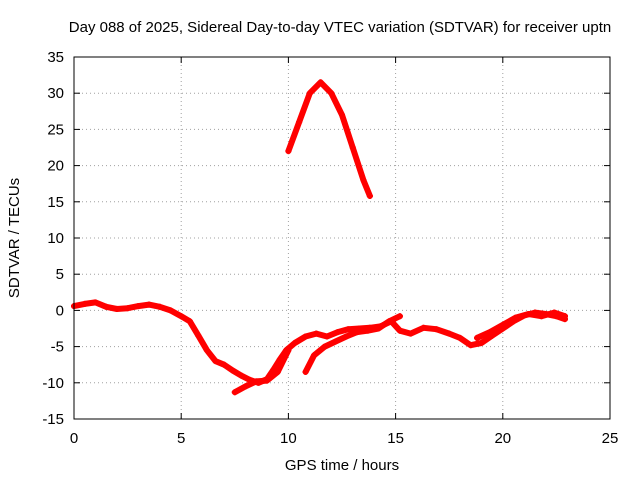 The height and width of the screenshot is (485, 640). Describe the element at coordinates (14, 238) in the screenshot. I see `y-axis-label: SDTVAR / TECUs` at that location.